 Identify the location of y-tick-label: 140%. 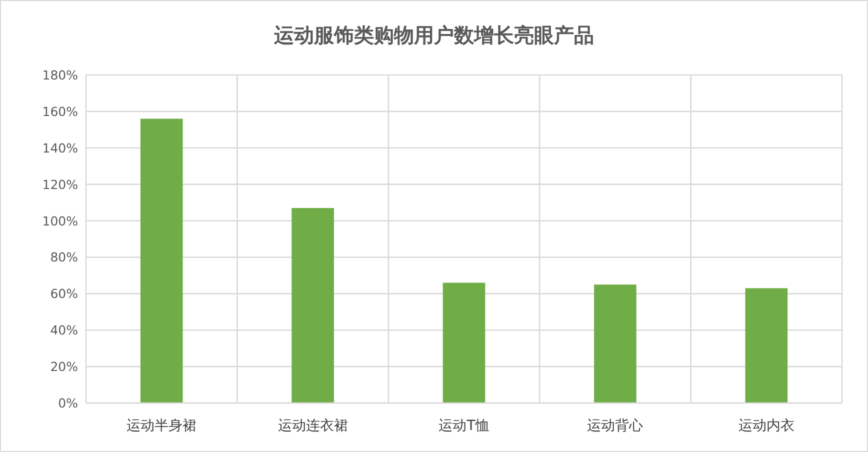
(60, 148).